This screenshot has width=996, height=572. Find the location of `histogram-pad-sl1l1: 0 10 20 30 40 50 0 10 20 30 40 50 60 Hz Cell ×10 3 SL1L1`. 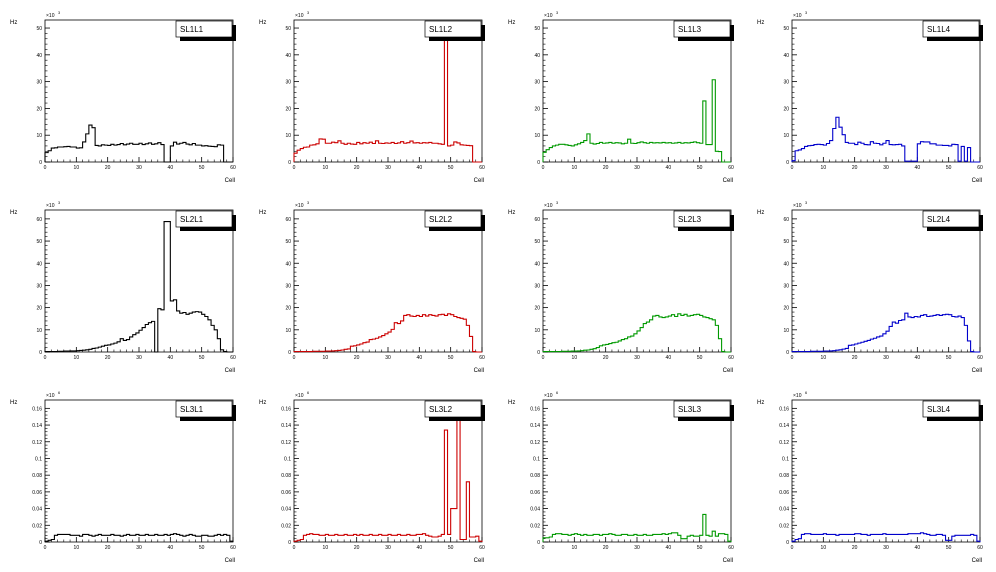

histogram-pad-sl1l1: 0 10 20 30 40 50 0 10 20 30 40 50 60 Hz Cell ×10 3 SL1L1 is located at coordinates (124, 95).